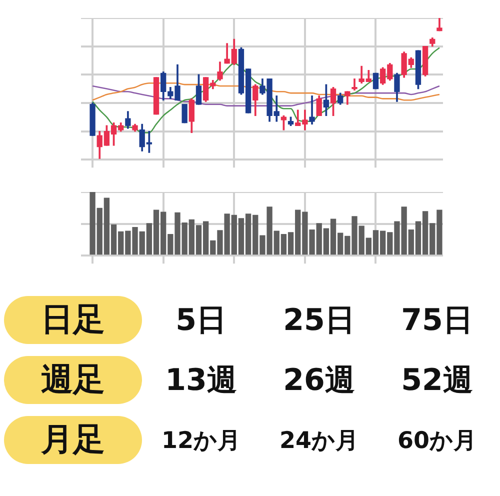 This screenshot has width=500, height=496. I want to click on text: 60か月, so click(437, 441).